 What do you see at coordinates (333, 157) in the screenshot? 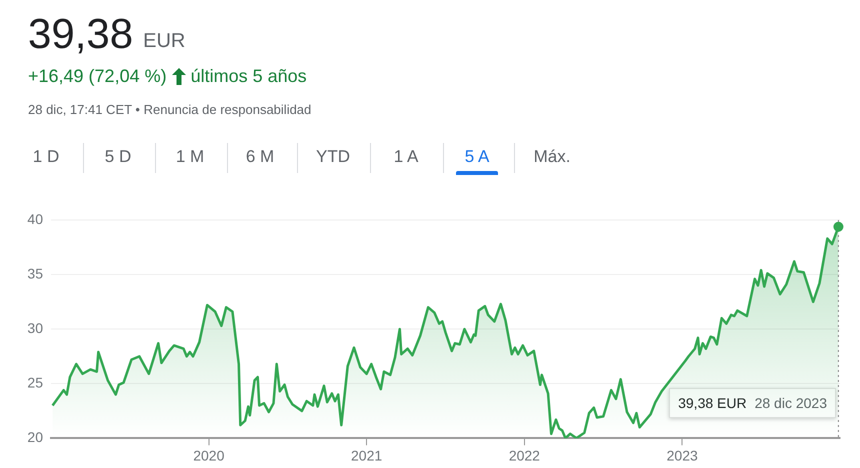
I see `text: YTD` at bounding box center [333, 157].